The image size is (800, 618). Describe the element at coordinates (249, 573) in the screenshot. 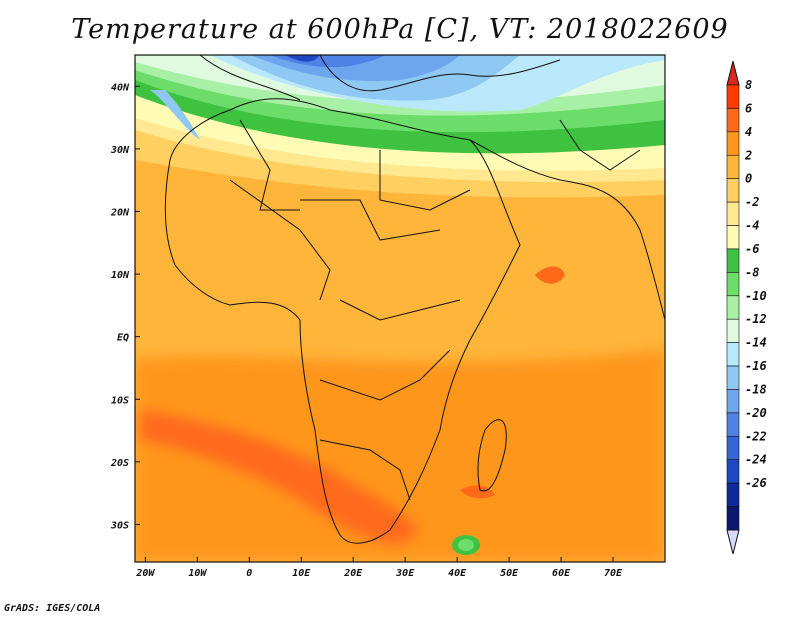

I see `x-tick-label: 0` at that location.